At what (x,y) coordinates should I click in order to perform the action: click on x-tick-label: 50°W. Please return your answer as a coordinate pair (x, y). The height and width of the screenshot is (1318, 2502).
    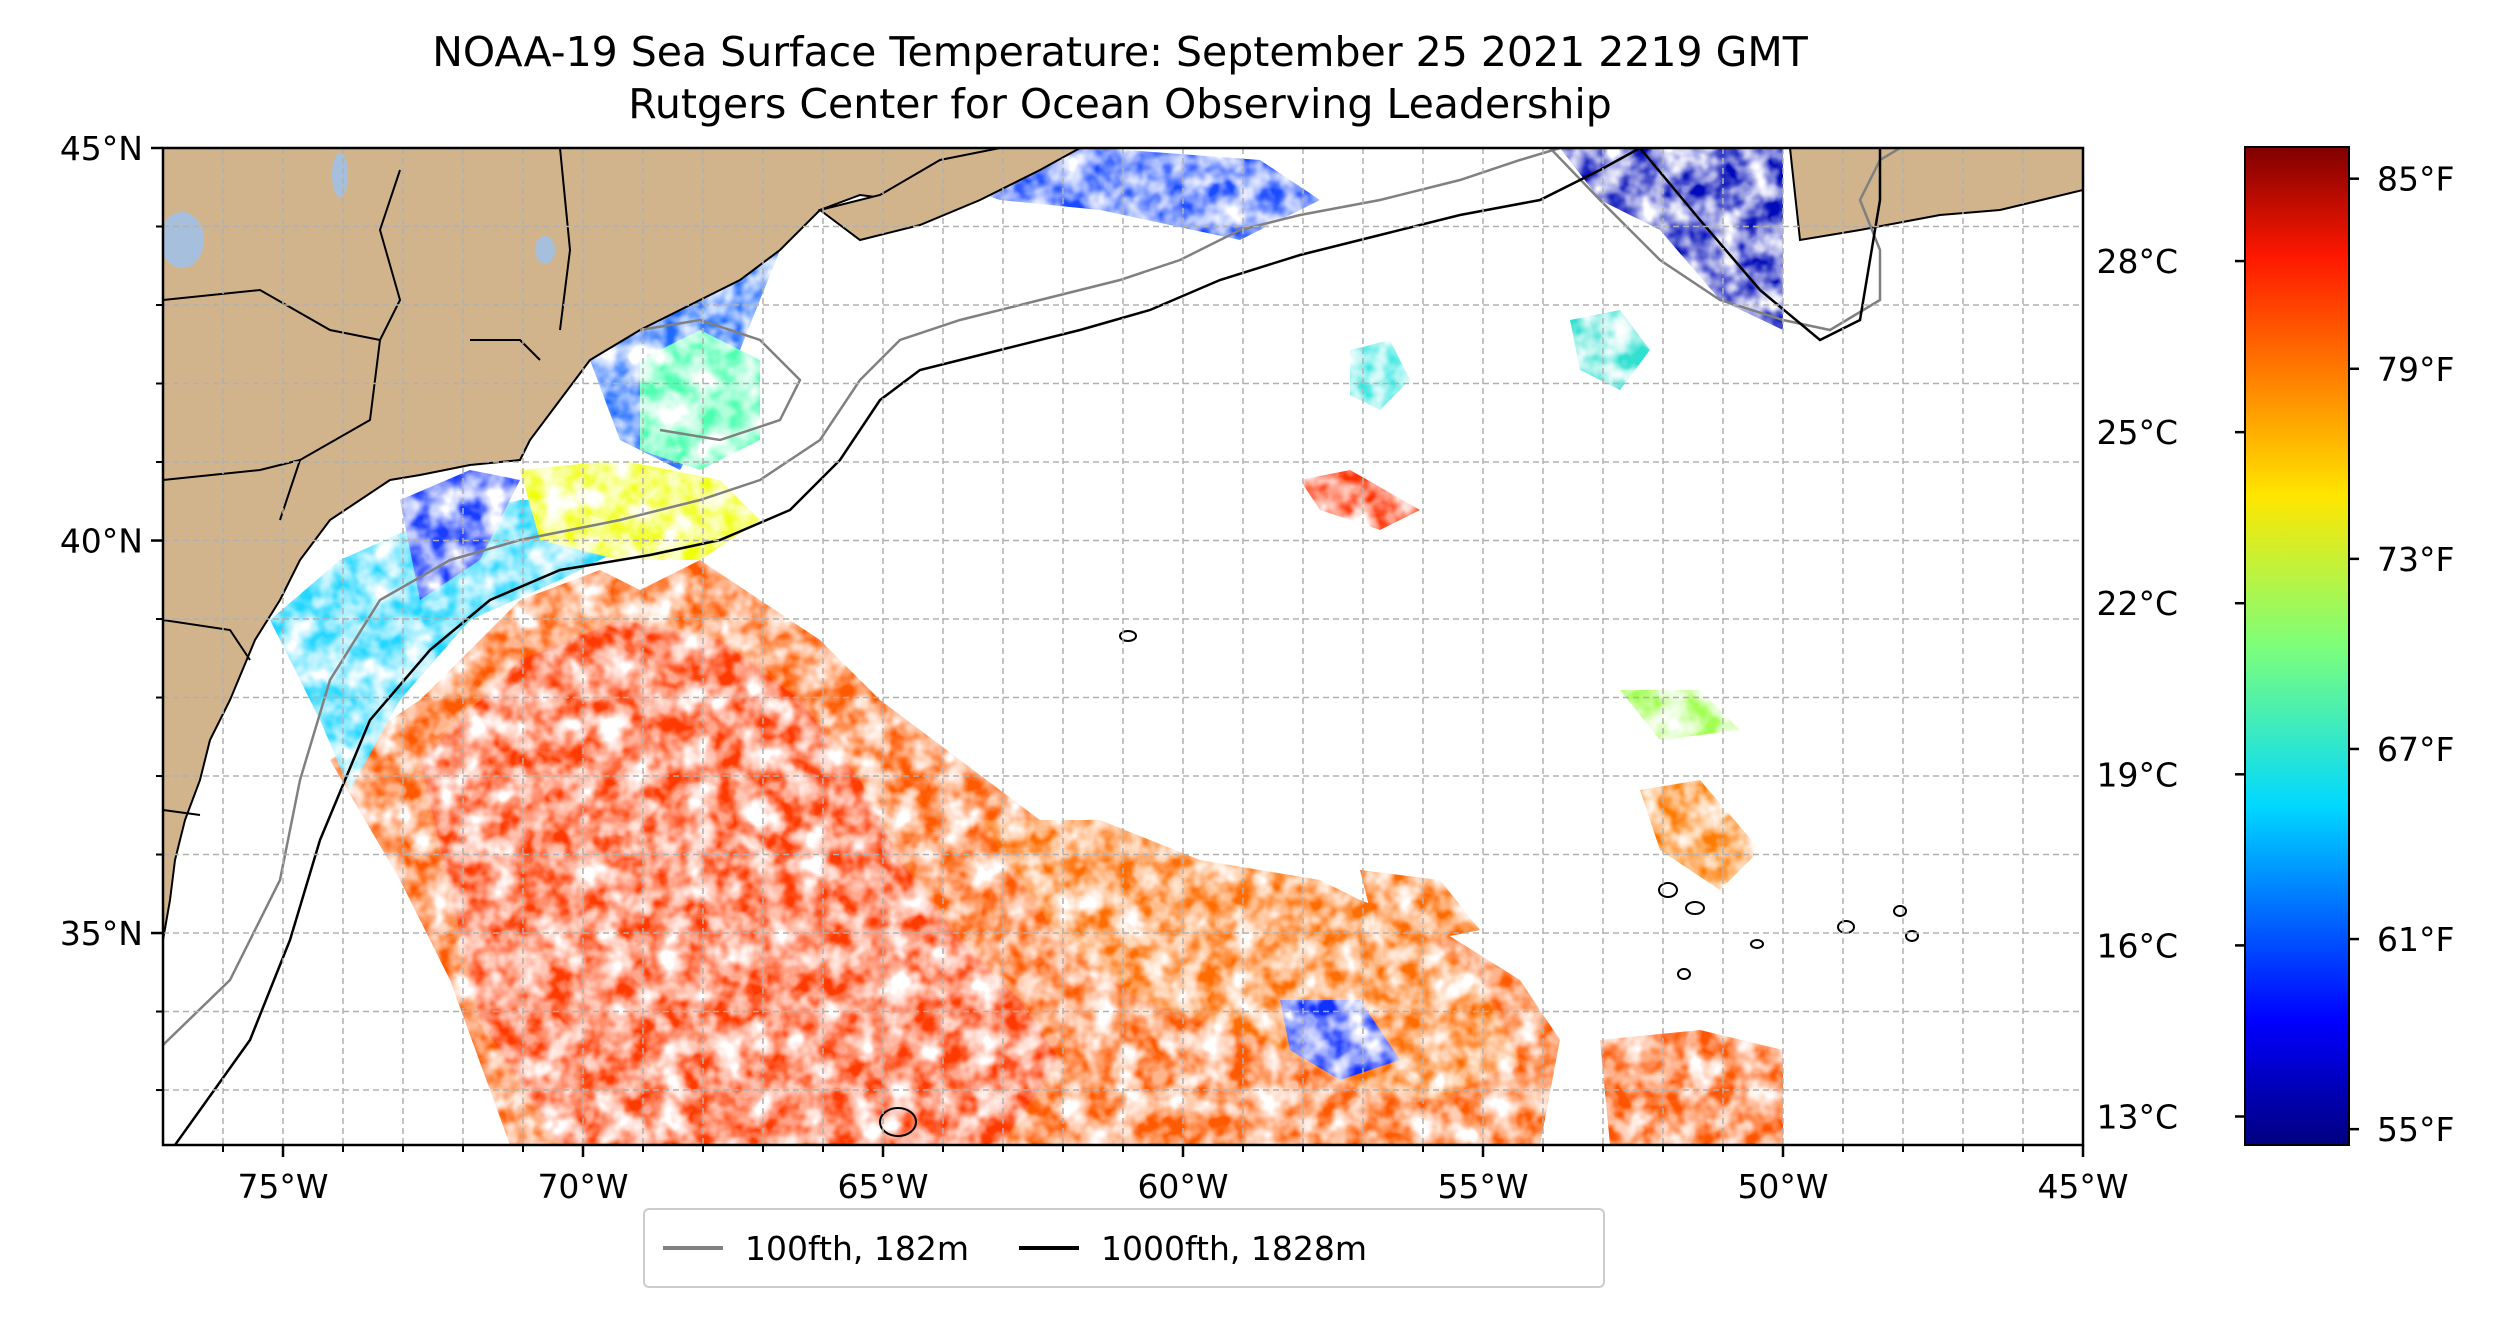
    Looking at the image, I should click on (1782, 1186).